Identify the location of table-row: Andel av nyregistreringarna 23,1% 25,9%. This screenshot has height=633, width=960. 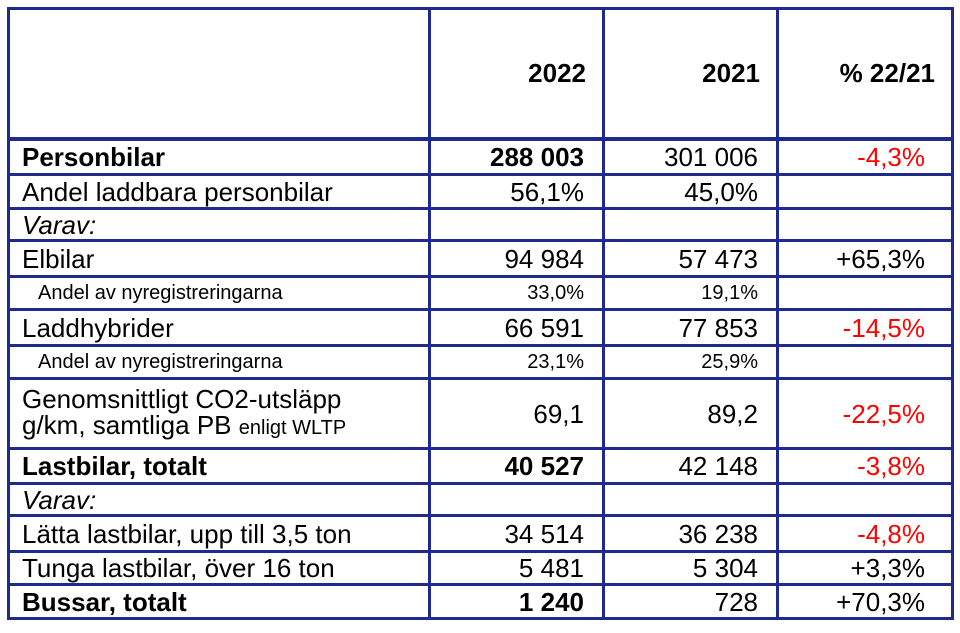
(480, 362).